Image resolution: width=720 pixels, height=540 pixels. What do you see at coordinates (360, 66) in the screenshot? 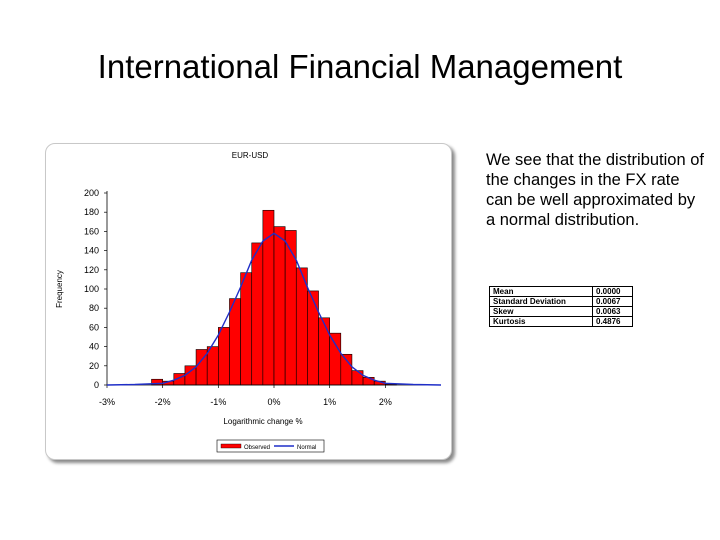
I see `slide-title: International Financial Management` at bounding box center [360, 66].